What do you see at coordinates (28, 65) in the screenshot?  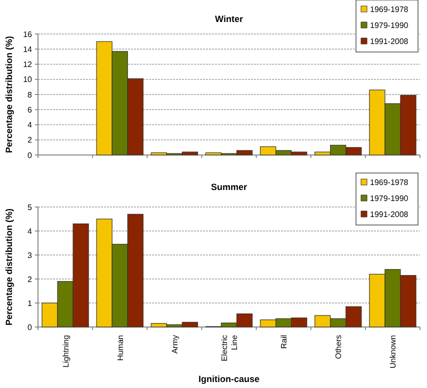 I see `y-tick-label: 12` at bounding box center [28, 65].